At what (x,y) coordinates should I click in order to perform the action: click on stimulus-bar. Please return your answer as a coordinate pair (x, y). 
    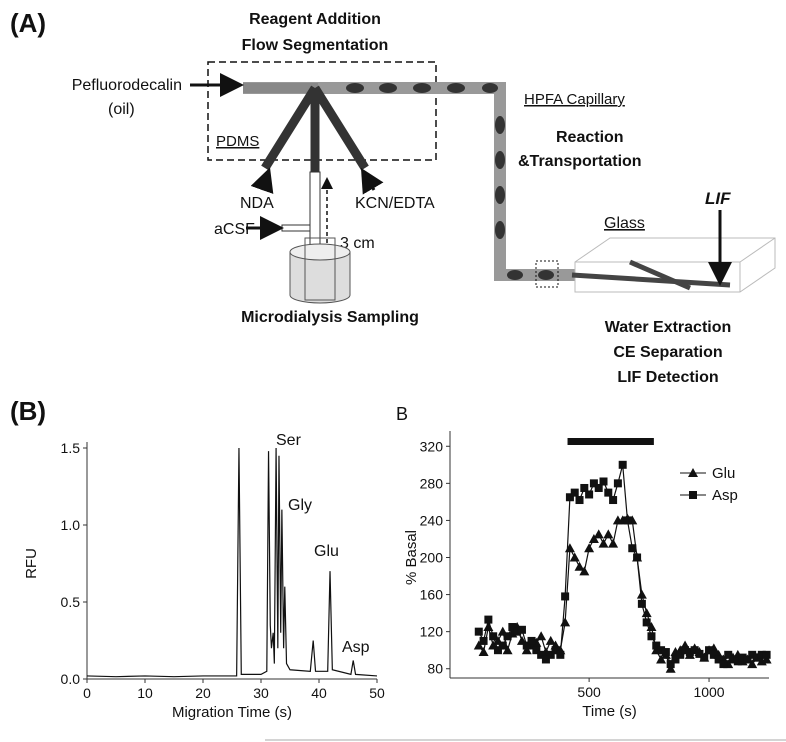
    Looking at the image, I should click on (610, 441).